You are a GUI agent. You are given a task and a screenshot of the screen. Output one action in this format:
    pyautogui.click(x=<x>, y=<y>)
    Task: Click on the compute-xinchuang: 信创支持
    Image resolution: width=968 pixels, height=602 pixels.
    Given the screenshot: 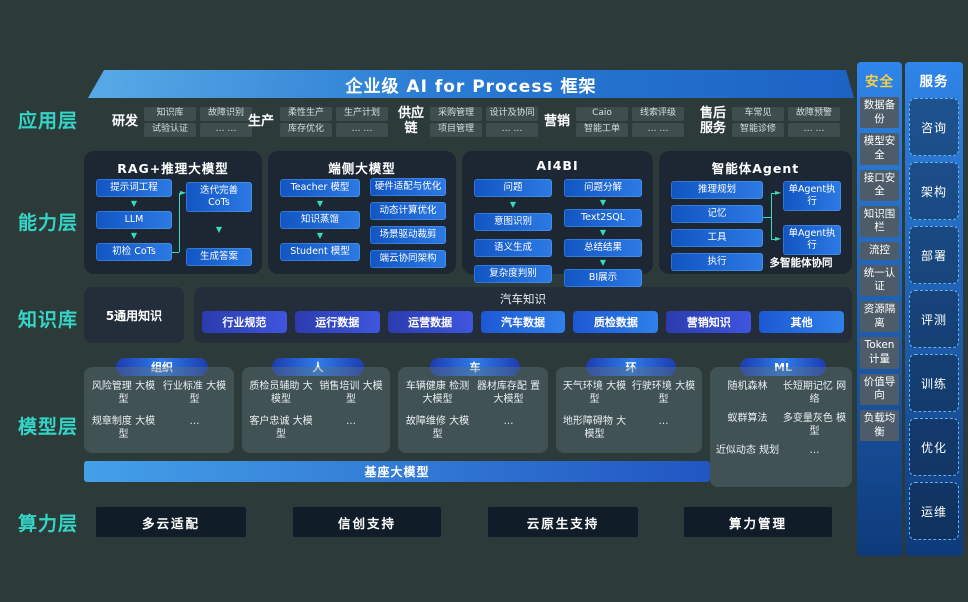 What is the action you would take?
    pyautogui.click(x=367, y=522)
    